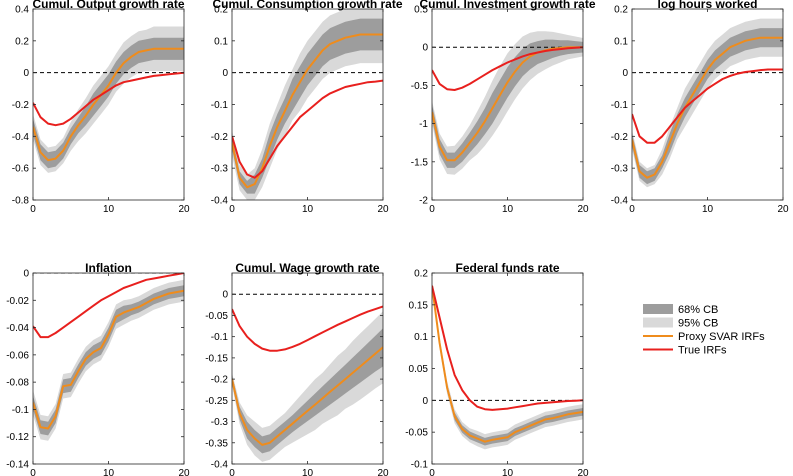 The width and height of the screenshot is (793, 476). I want to click on panel-title: Cumul. Consumption growth rate, so click(308, 5).